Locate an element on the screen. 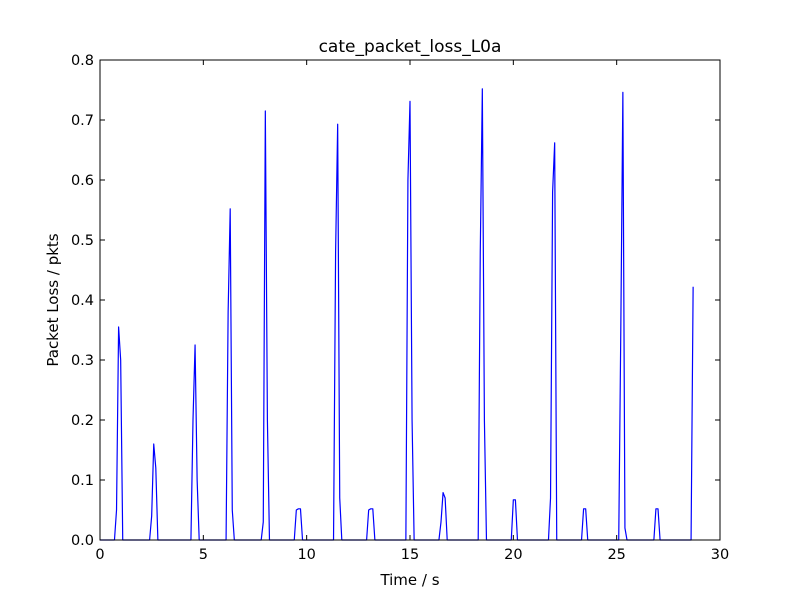 The image size is (800, 600). y-tick-label: 0.6 is located at coordinates (82, 181).